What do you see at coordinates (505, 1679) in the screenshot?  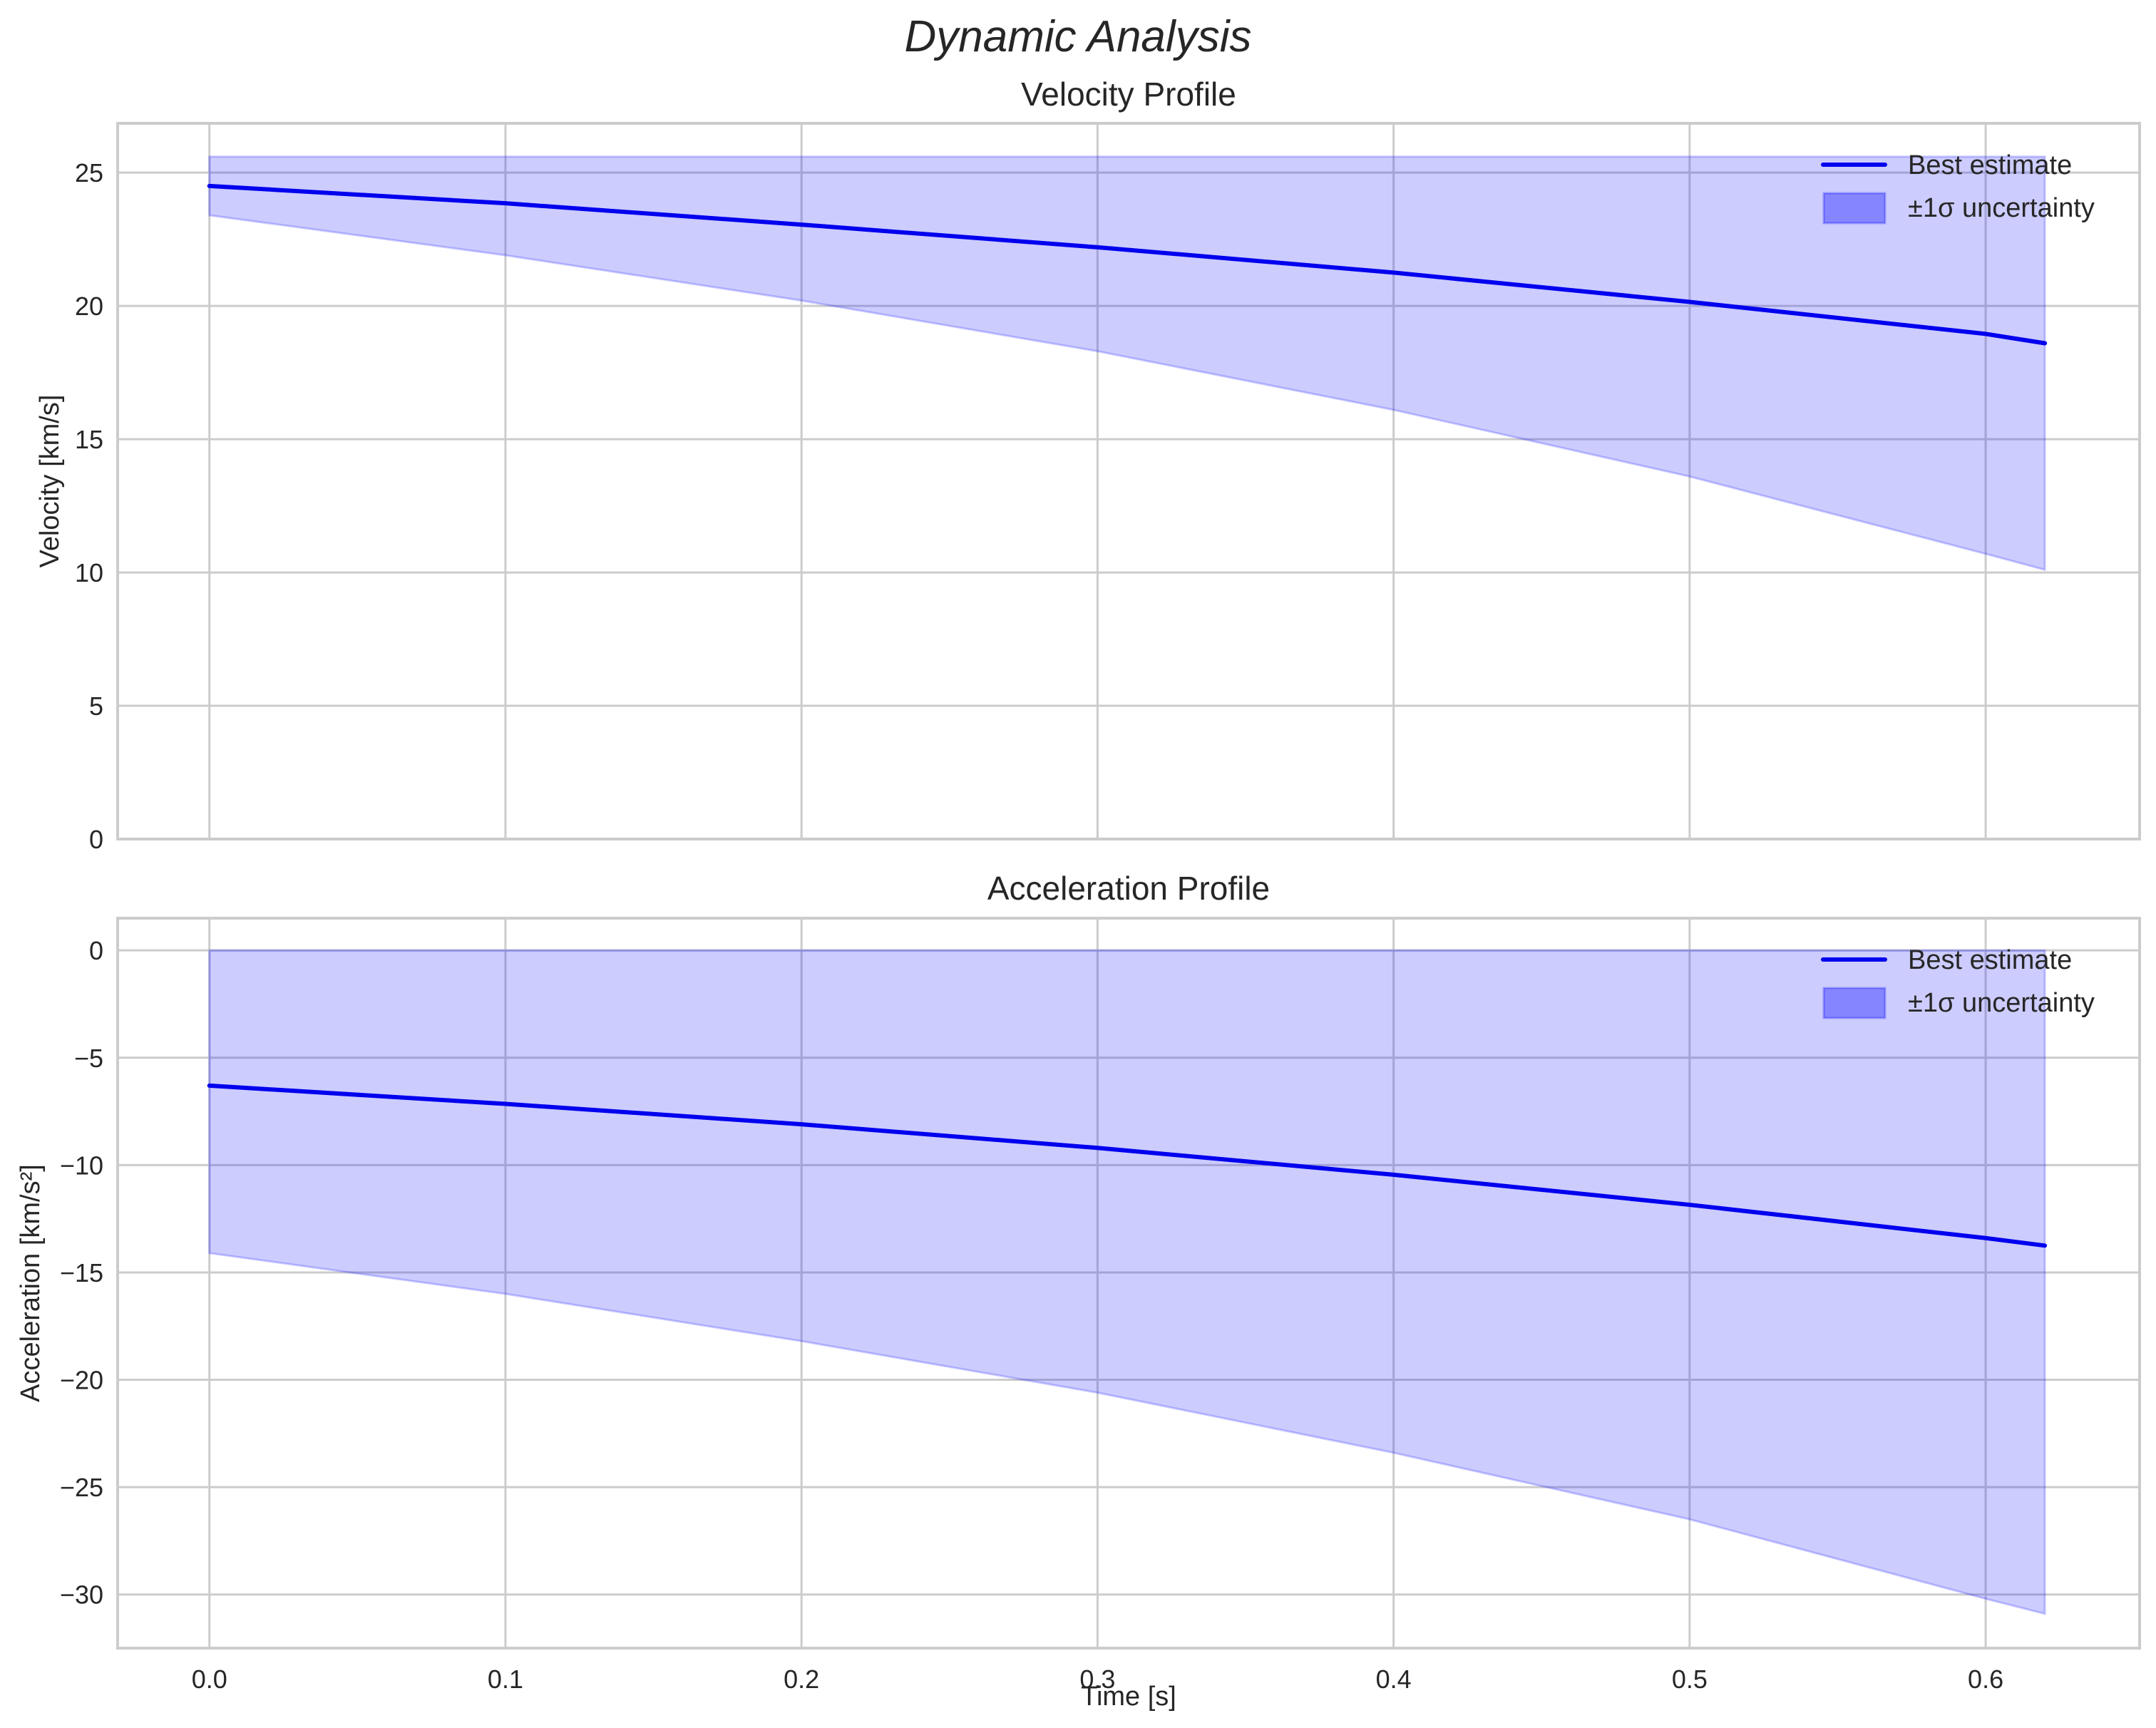 I see `x-tick-label: 0.1` at bounding box center [505, 1679].